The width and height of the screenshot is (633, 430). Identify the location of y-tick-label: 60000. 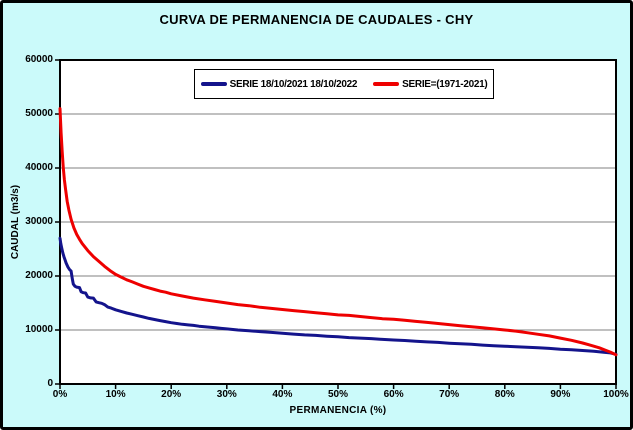
(39, 59).